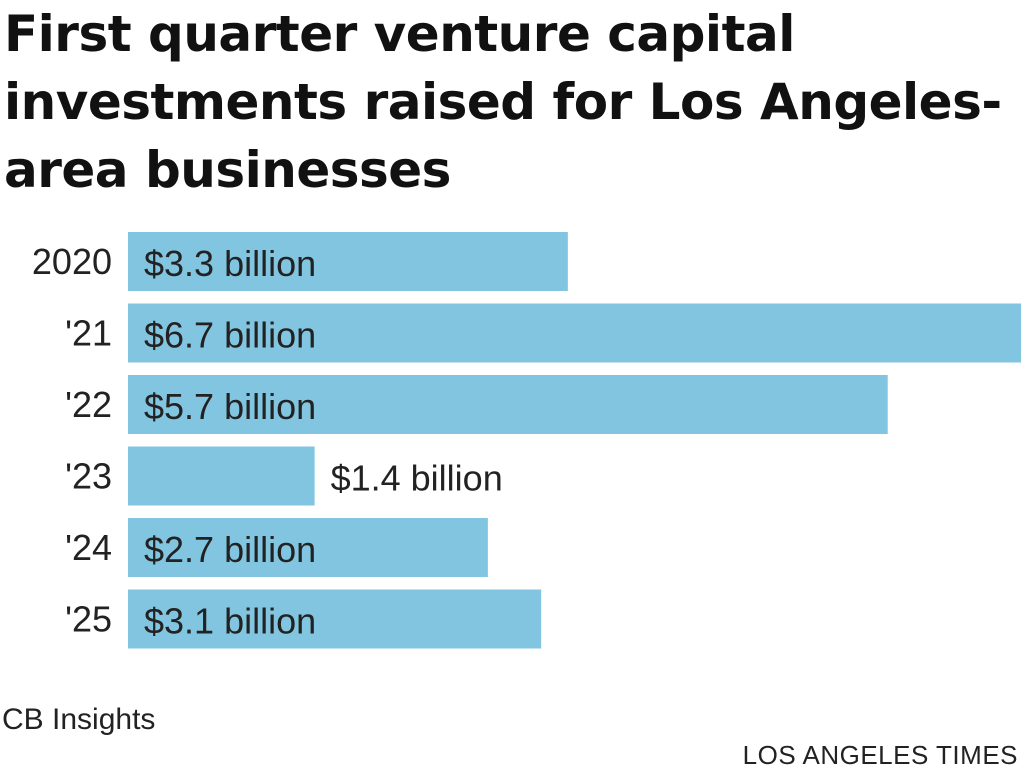 The width and height of the screenshot is (1024, 775). What do you see at coordinates (417, 478) in the screenshot?
I see `bar-value-label: $1.4 billion` at bounding box center [417, 478].